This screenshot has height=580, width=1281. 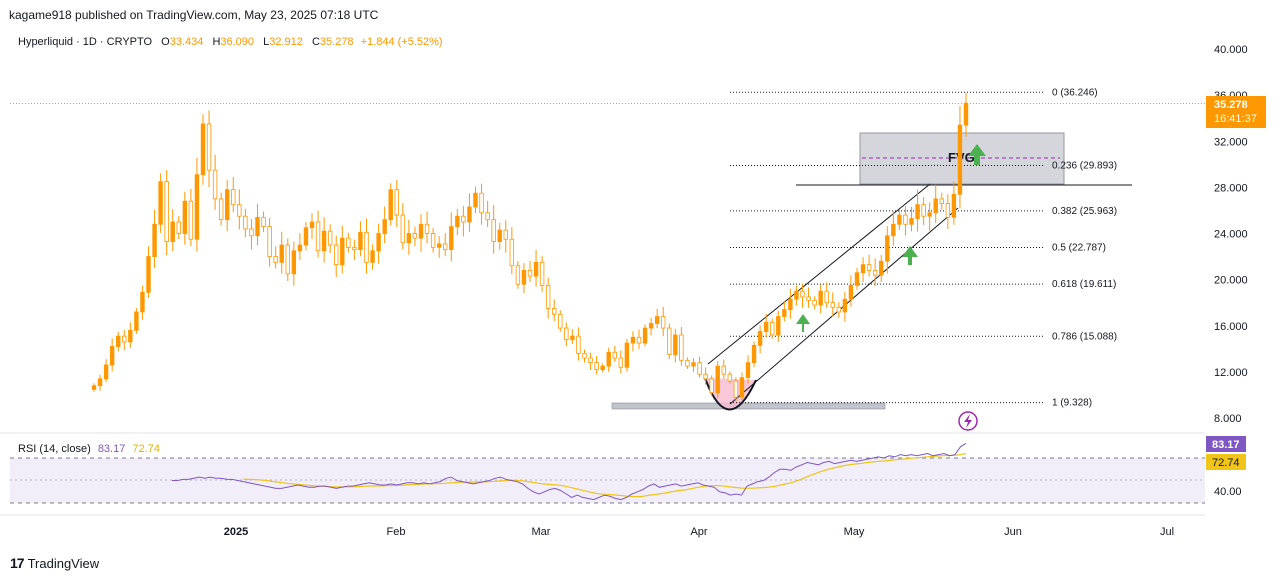 What do you see at coordinates (1235, 119) in the screenshot?
I see `countdown-value: 16:41:37` at bounding box center [1235, 119].